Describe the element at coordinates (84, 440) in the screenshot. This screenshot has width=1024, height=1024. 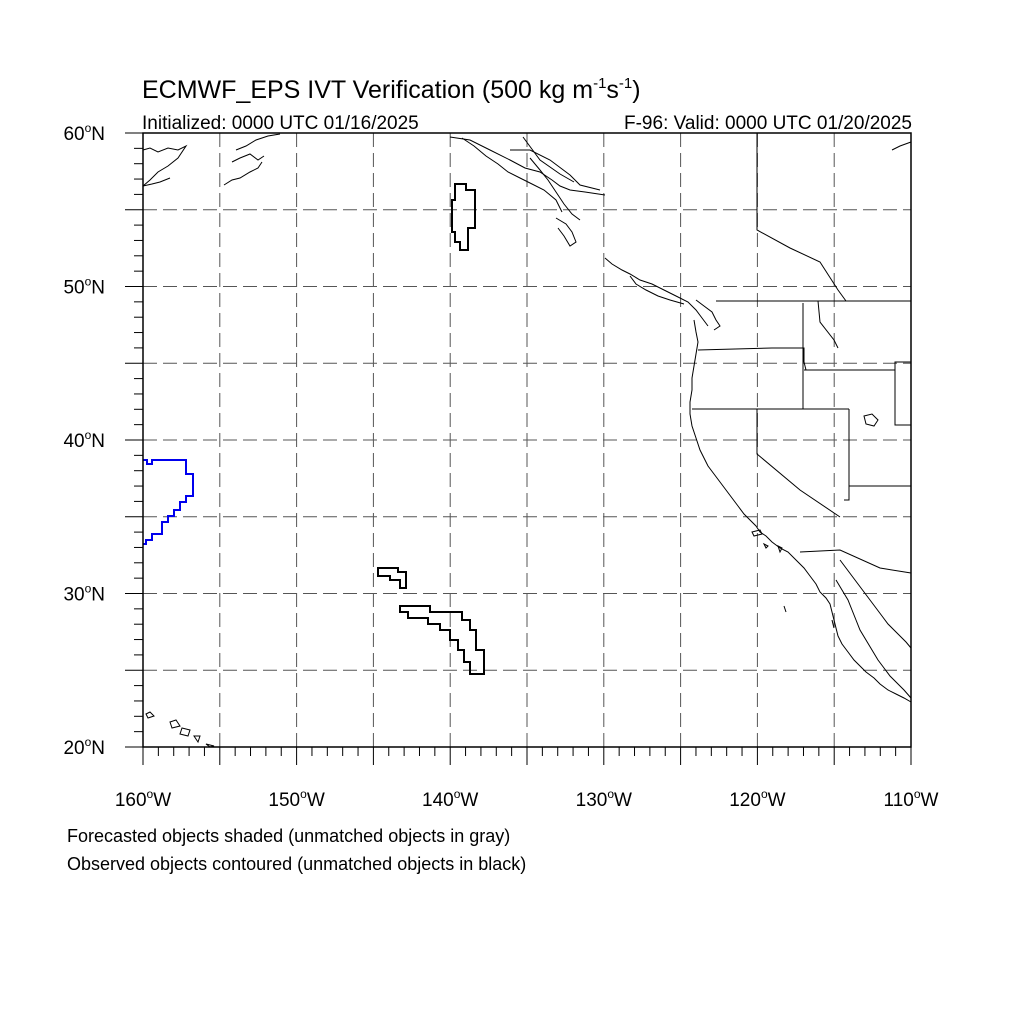
I see `lat-label: 40oN` at that location.